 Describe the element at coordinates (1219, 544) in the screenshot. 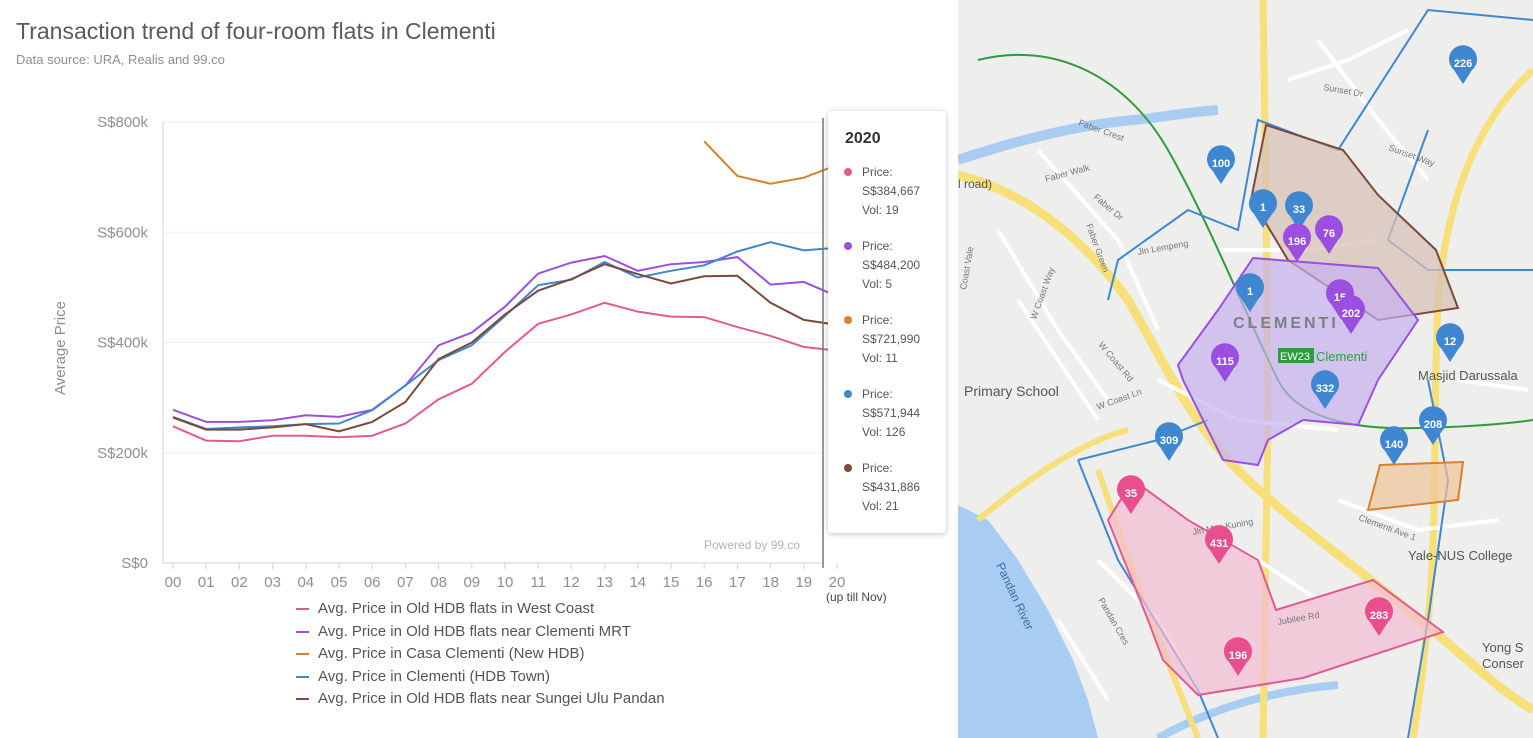

I see `price-marker-icon: 431` at that location.